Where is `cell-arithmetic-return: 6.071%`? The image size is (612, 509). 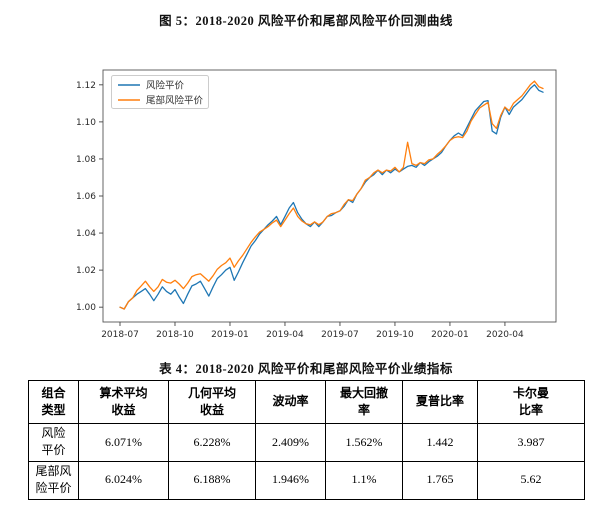
cell-arithmetic-return: 6.071% is located at coordinates (123, 442).